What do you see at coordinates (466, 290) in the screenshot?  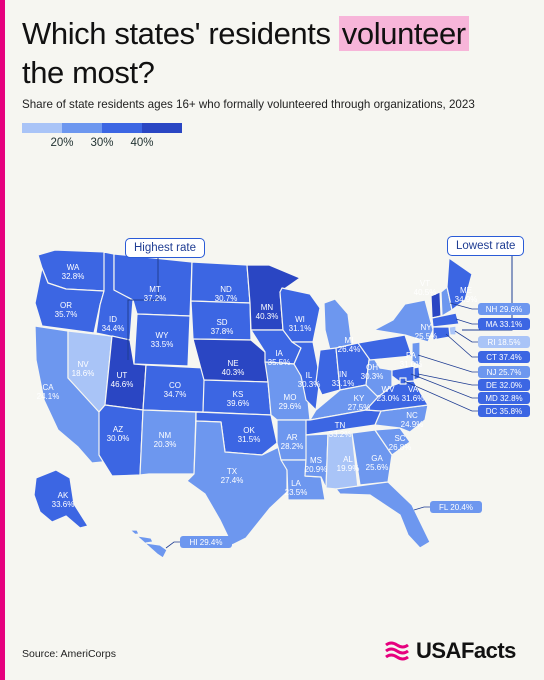 I see `state-abbr-me: ME` at bounding box center [466, 290].